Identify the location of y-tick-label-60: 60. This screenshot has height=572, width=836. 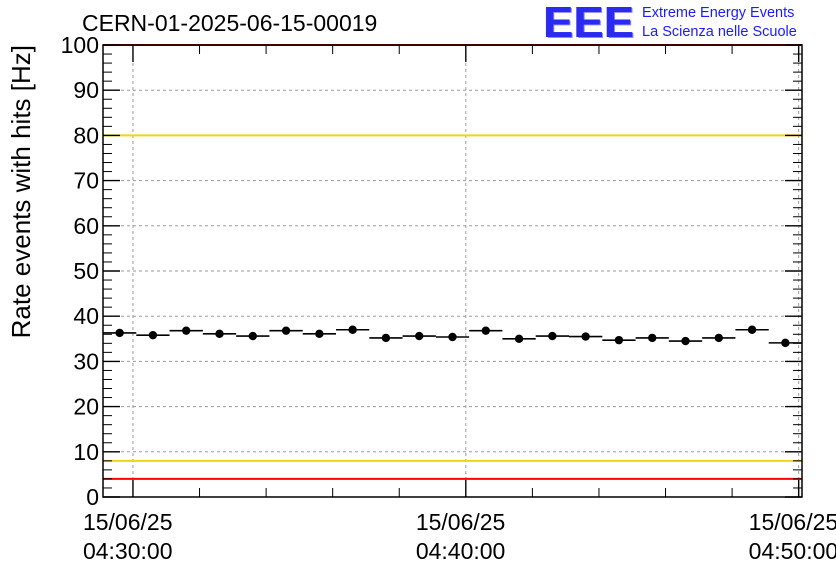
(86, 226).